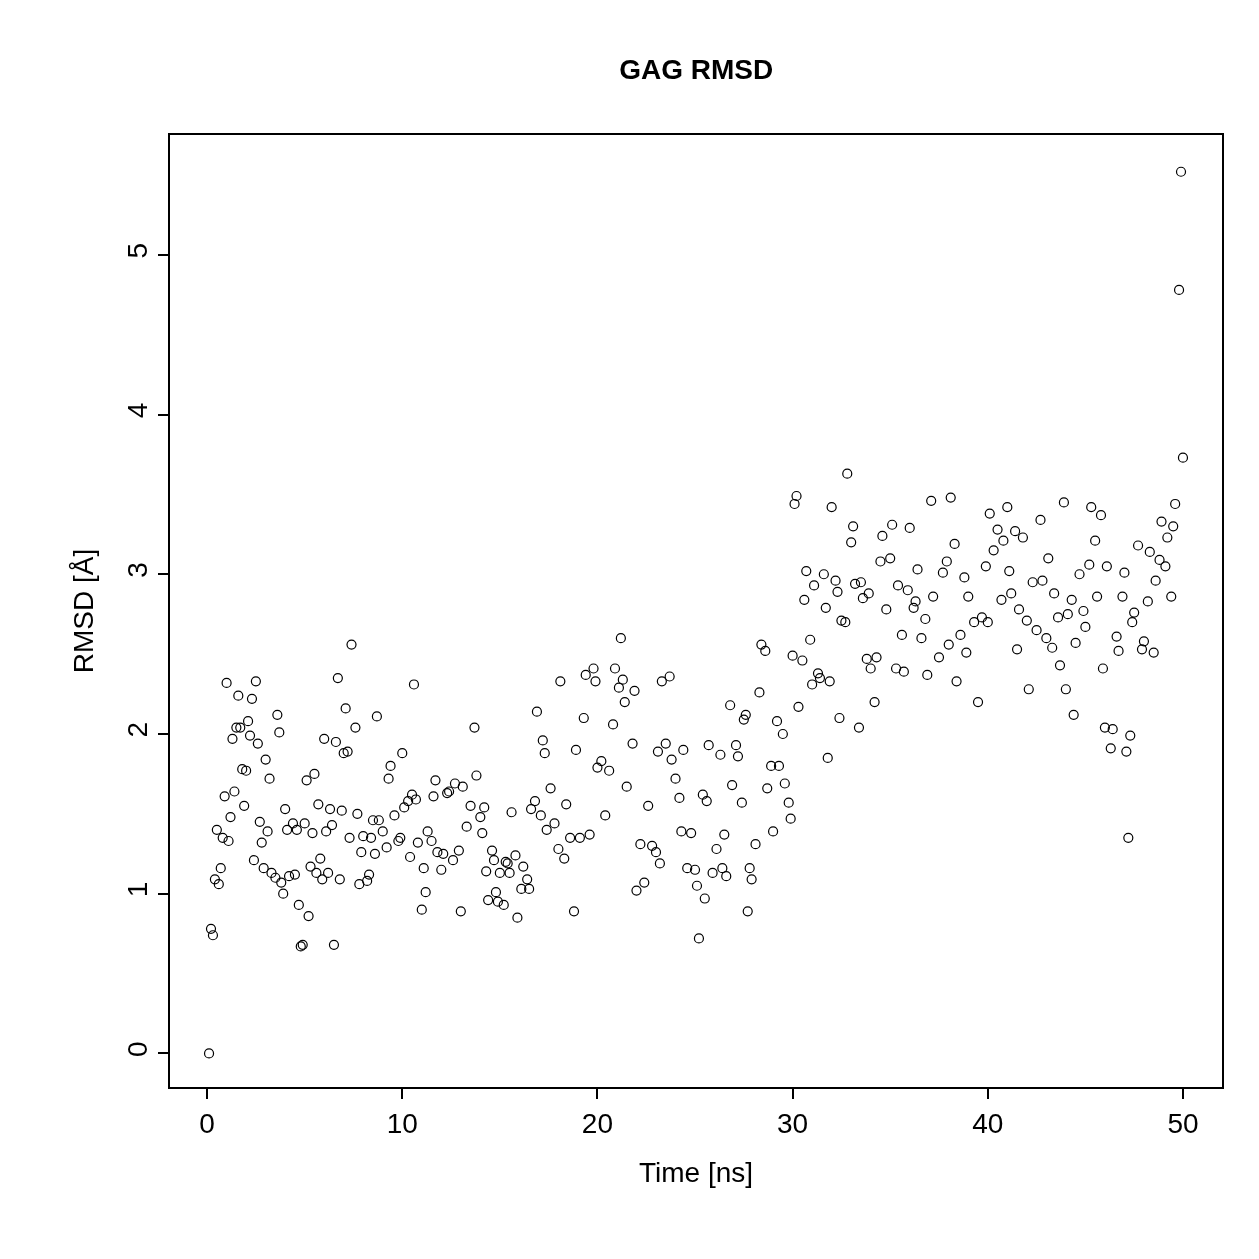  Describe the element at coordinates (137, 570) in the screenshot. I see `y-tick-label: 3` at that location.